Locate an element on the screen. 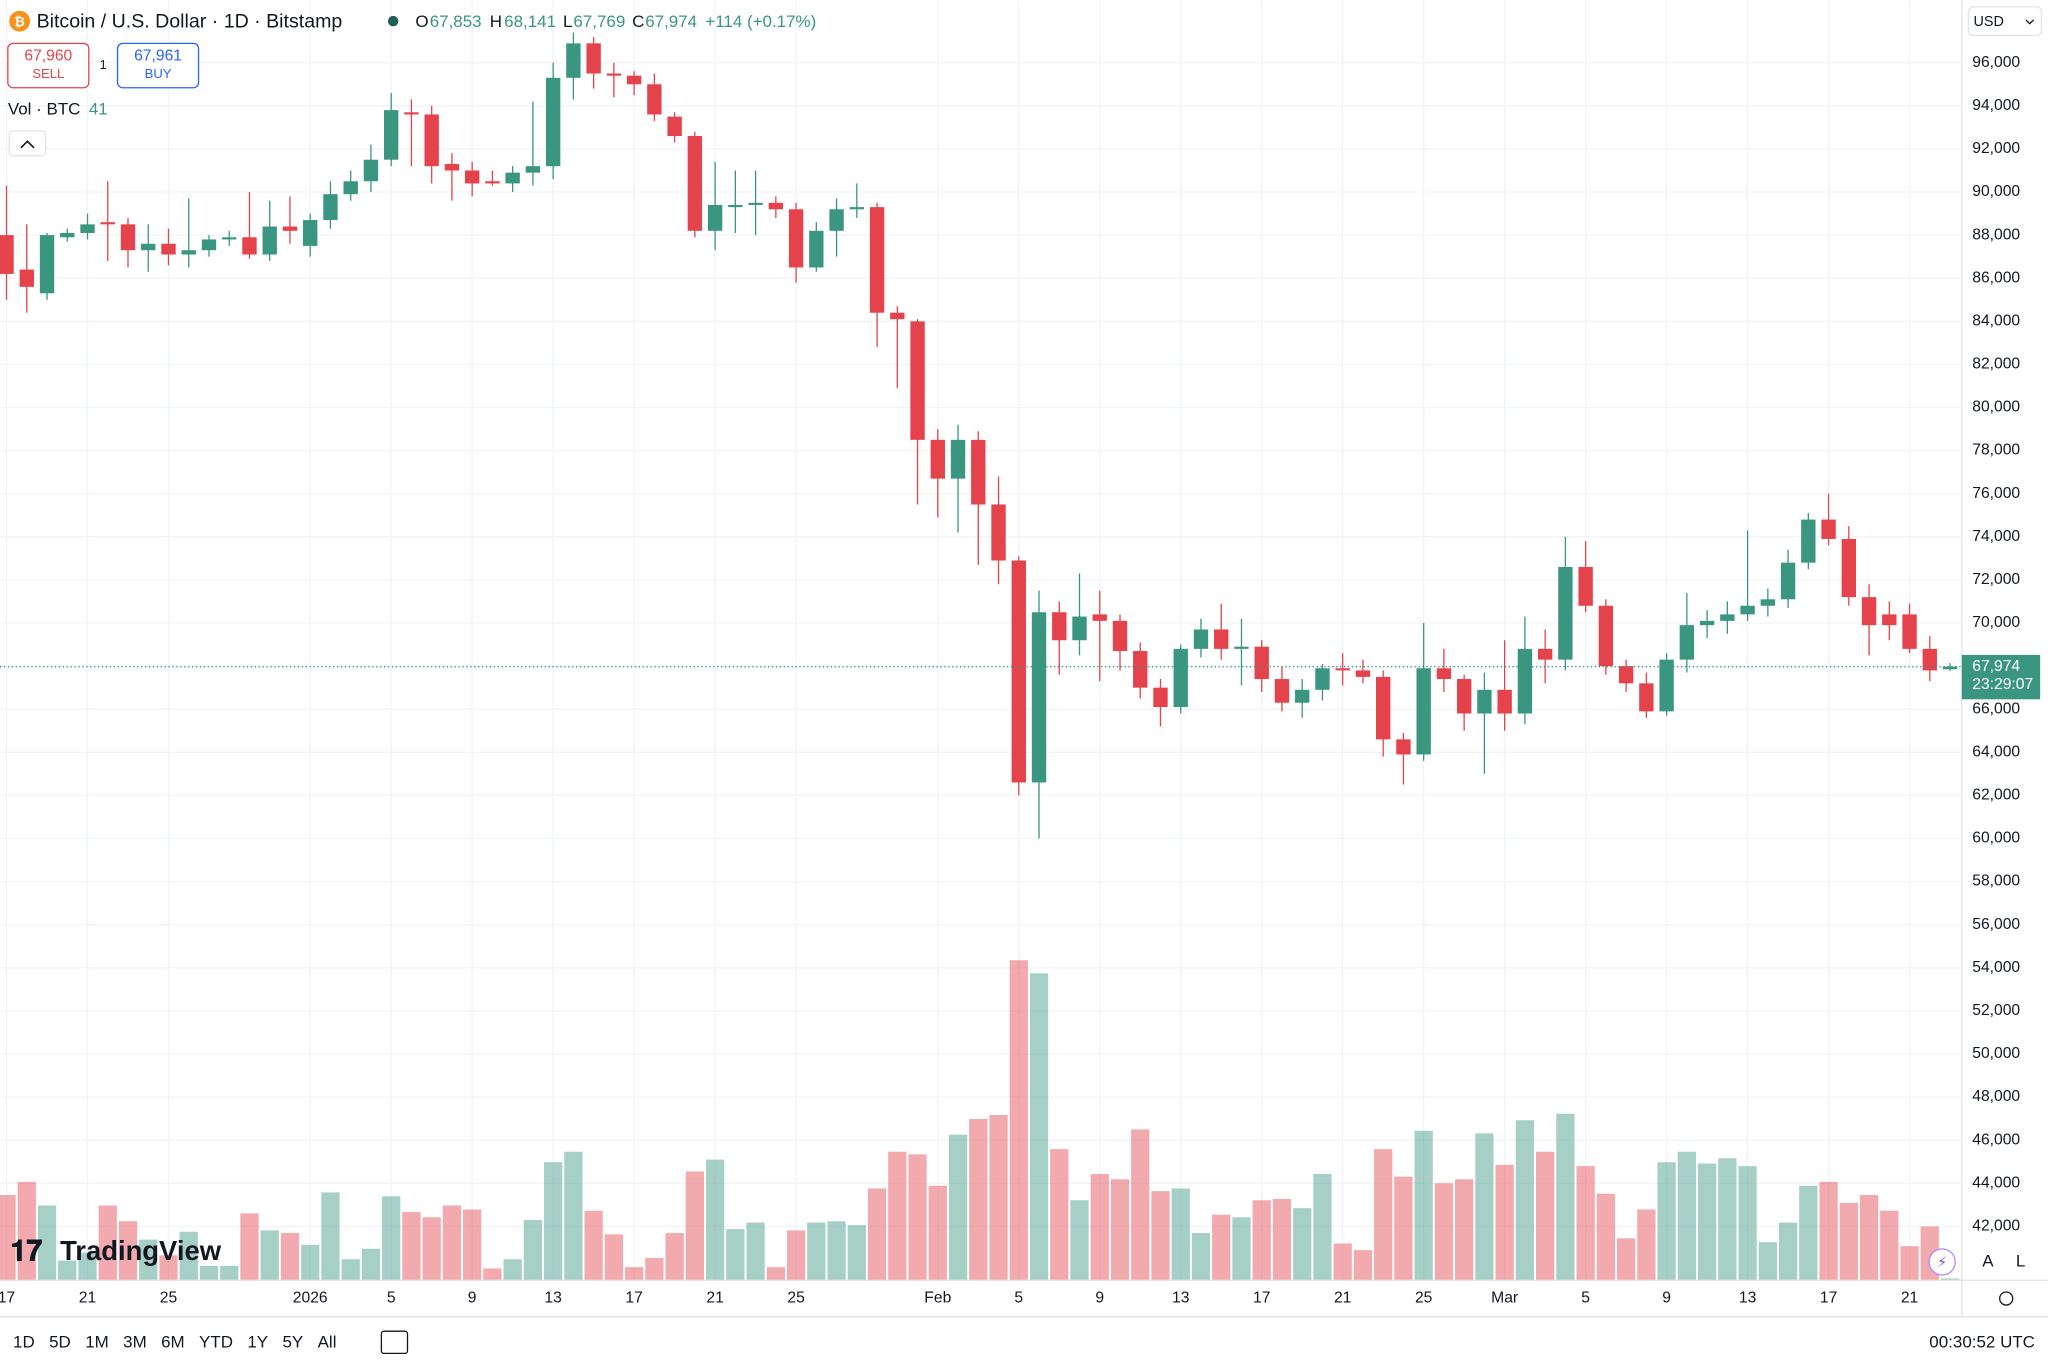  sell-price: 67,960 is located at coordinates (48, 56).